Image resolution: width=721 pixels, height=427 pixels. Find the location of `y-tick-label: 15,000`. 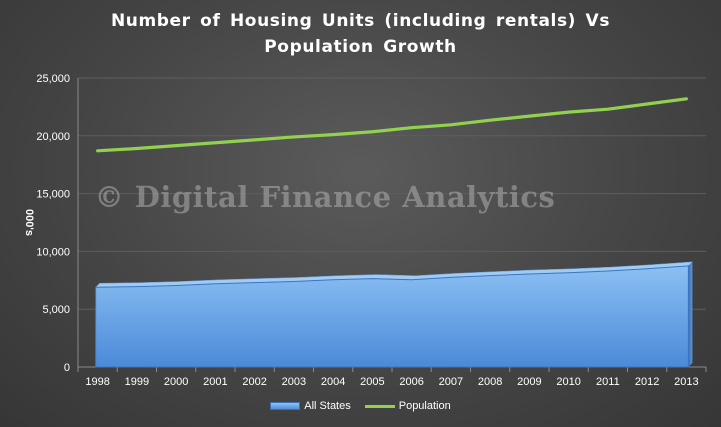

y-tick-label: 15,000 is located at coordinates (53, 195).